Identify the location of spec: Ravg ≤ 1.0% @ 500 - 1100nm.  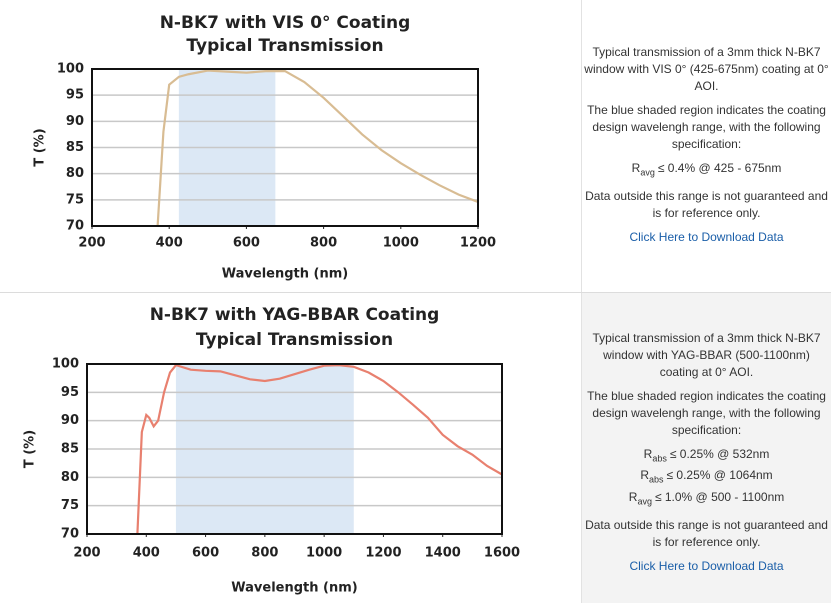
(706, 499).